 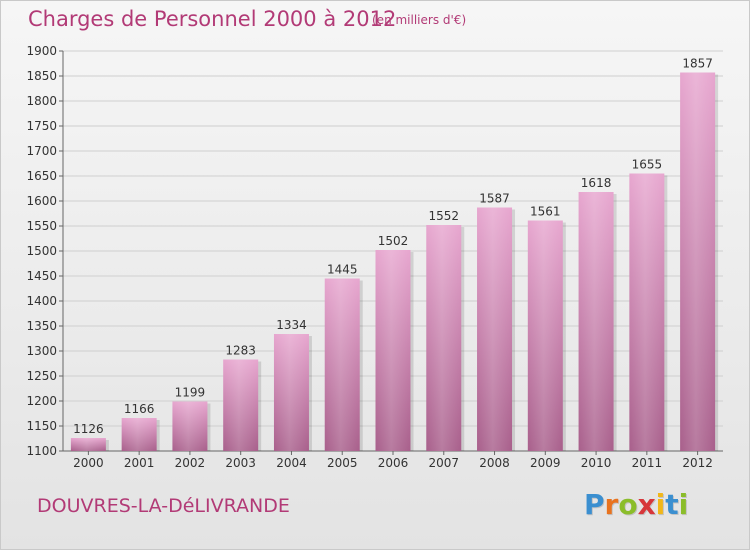 I want to click on value-label: 1126, so click(x=88, y=429).